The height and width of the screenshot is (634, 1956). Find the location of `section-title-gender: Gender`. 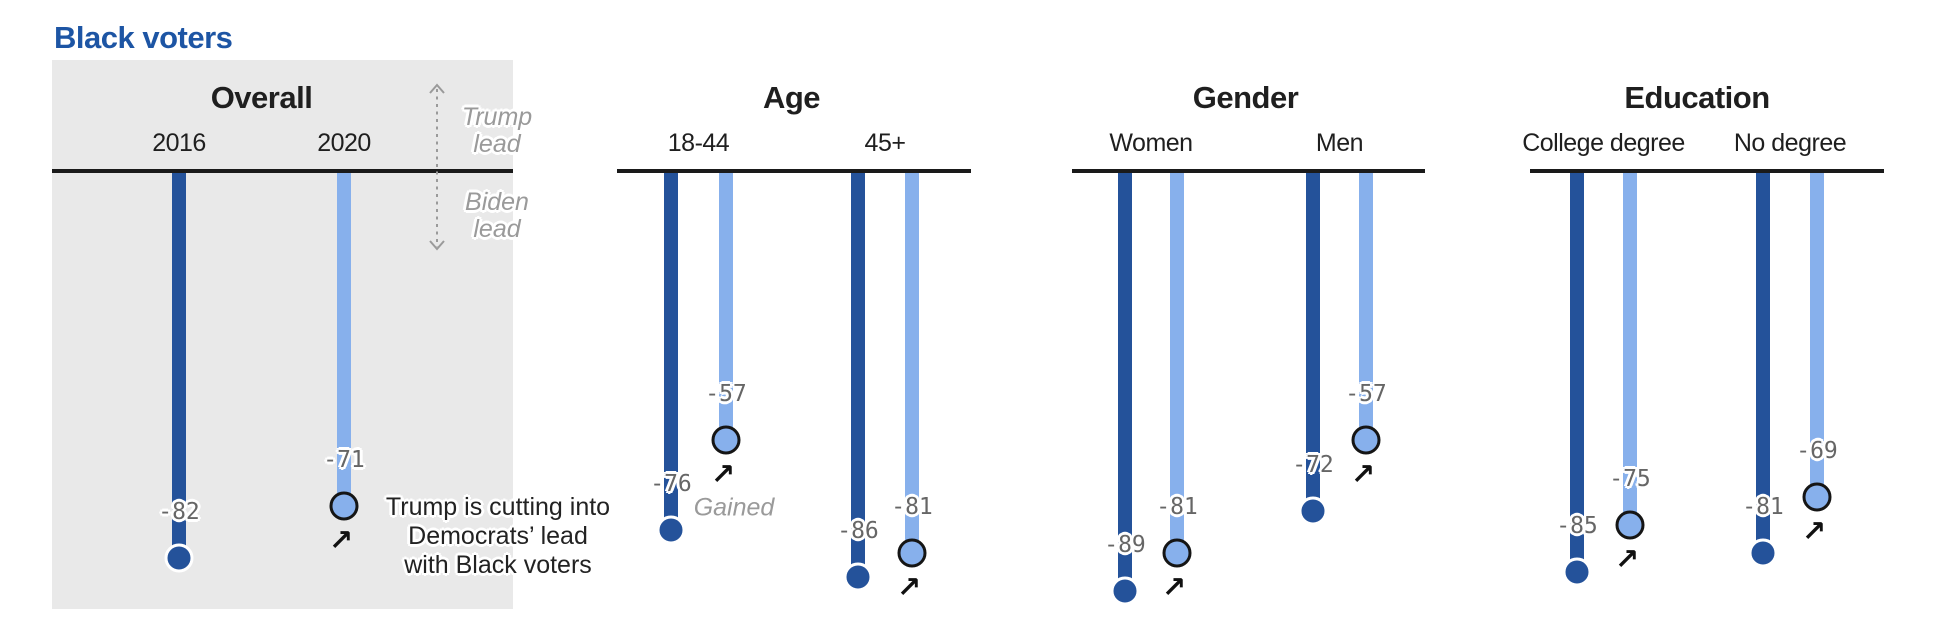

section-title-gender: Gender is located at coordinates (1245, 97).